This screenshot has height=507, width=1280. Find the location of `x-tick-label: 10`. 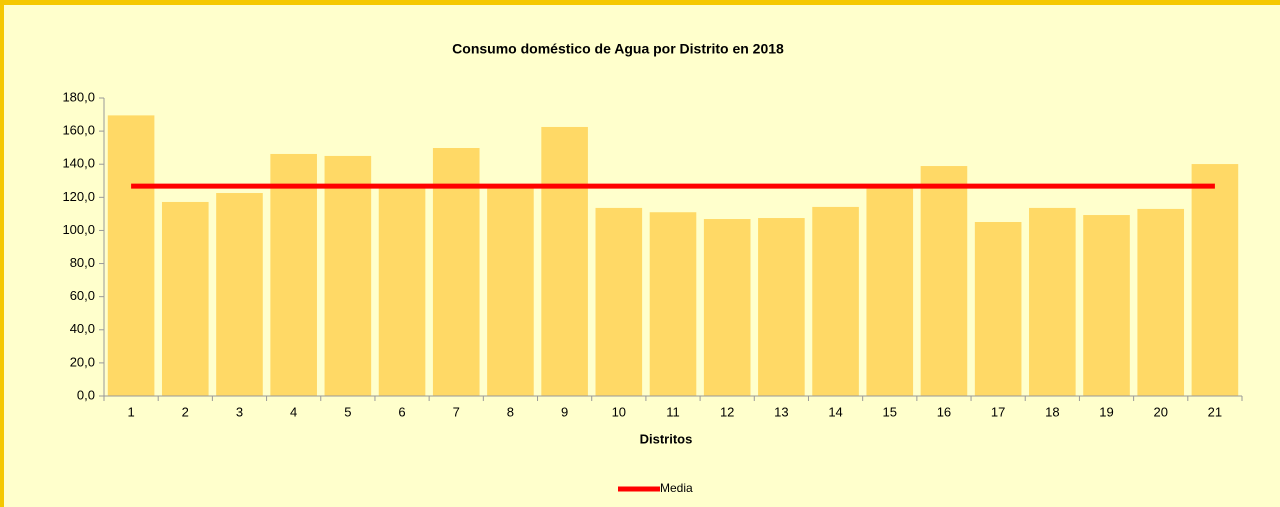

x-tick-label: 10 is located at coordinates (619, 411).